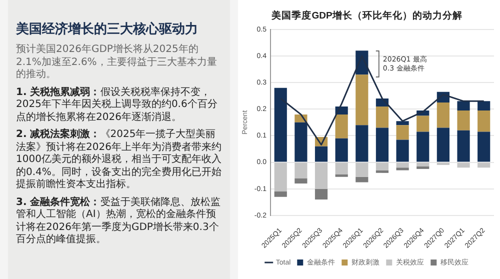  What do you see at coordinates (107, 29) in the screenshot?
I see `text: 美国经济增长的三大核心驱动力` at bounding box center [107, 29].